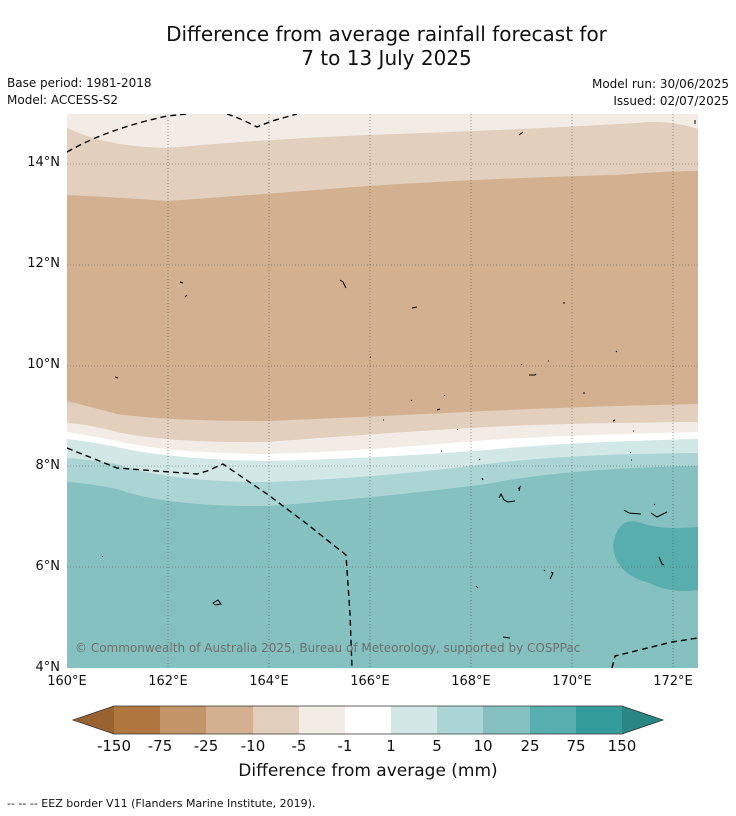  Describe the element at coordinates (43, 364) in the screenshot. I see `lat-label-10n: 10°N` at that location.